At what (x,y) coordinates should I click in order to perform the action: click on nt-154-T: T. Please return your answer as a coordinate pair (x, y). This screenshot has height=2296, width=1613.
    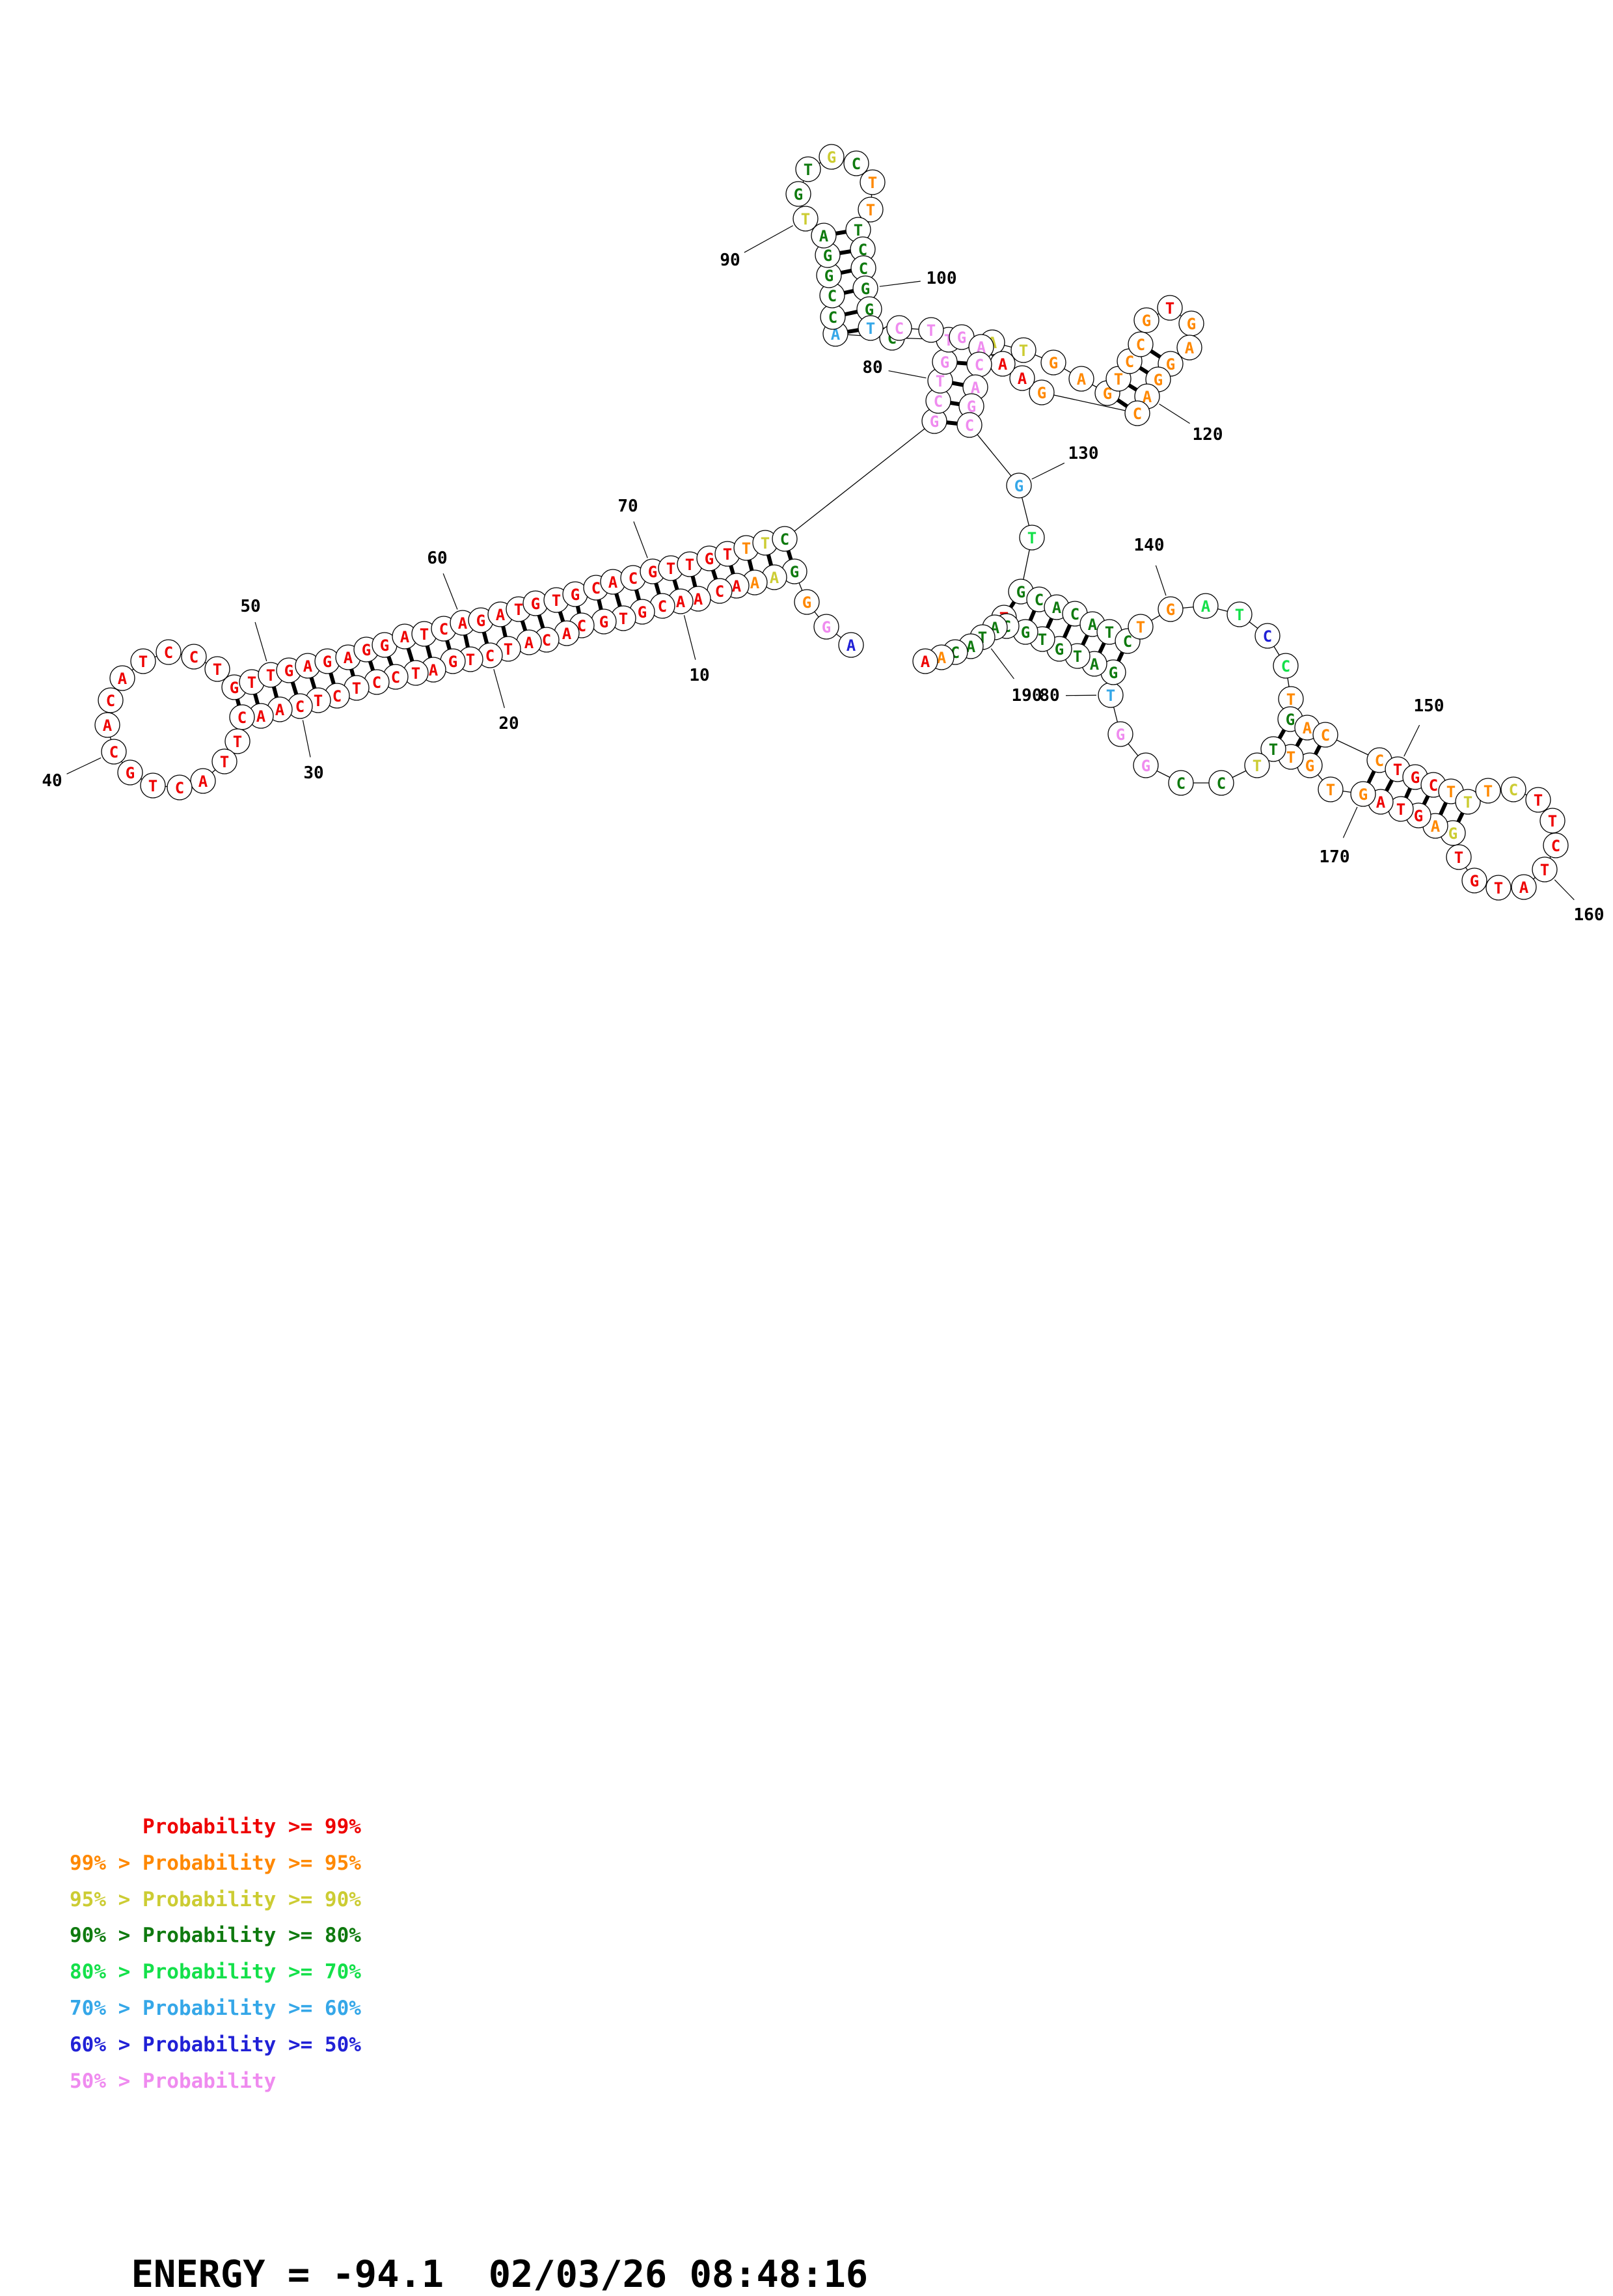
    Looking at the image, I should click on (1468, 802).